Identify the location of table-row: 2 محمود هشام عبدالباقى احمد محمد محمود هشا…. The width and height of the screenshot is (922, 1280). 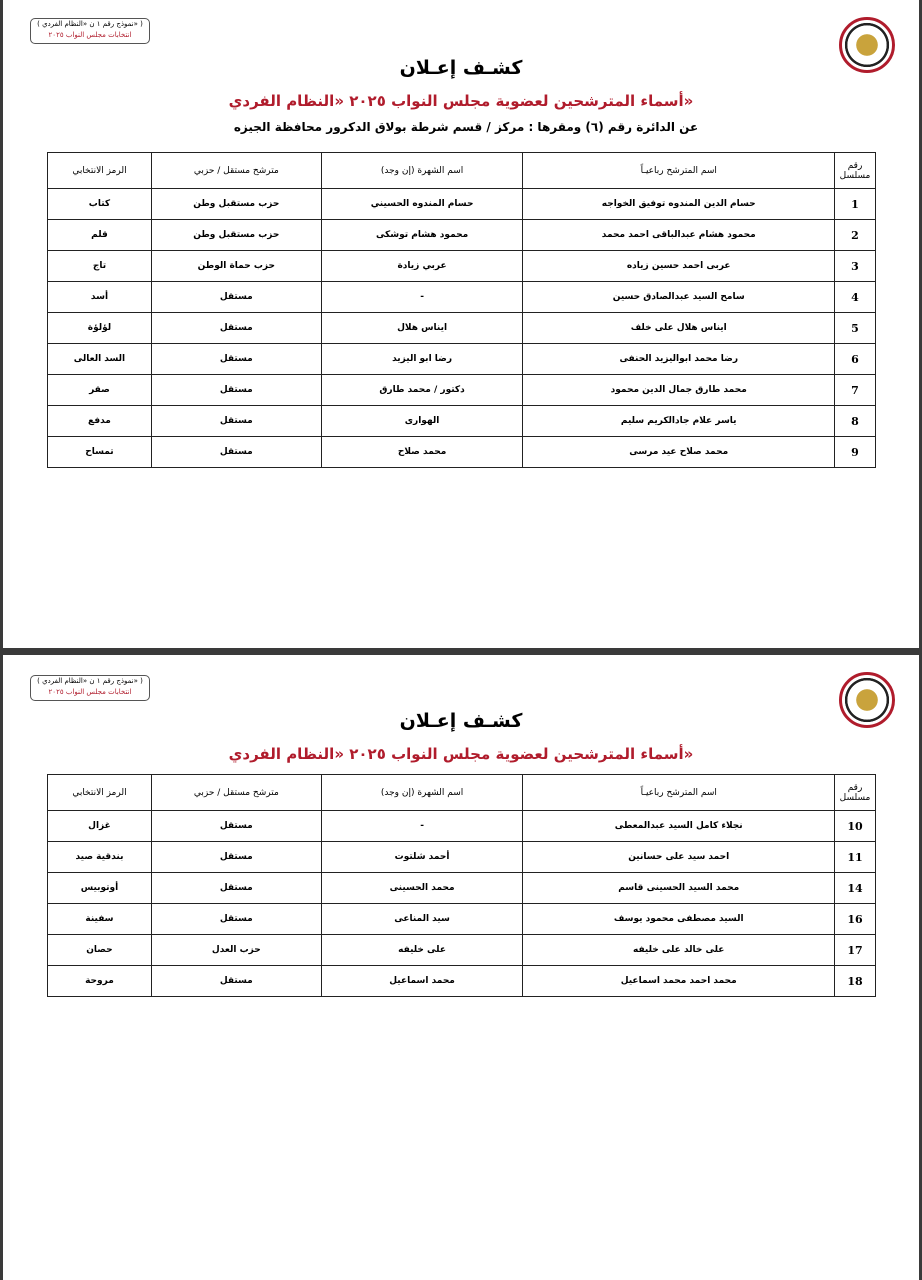
(461, 235).